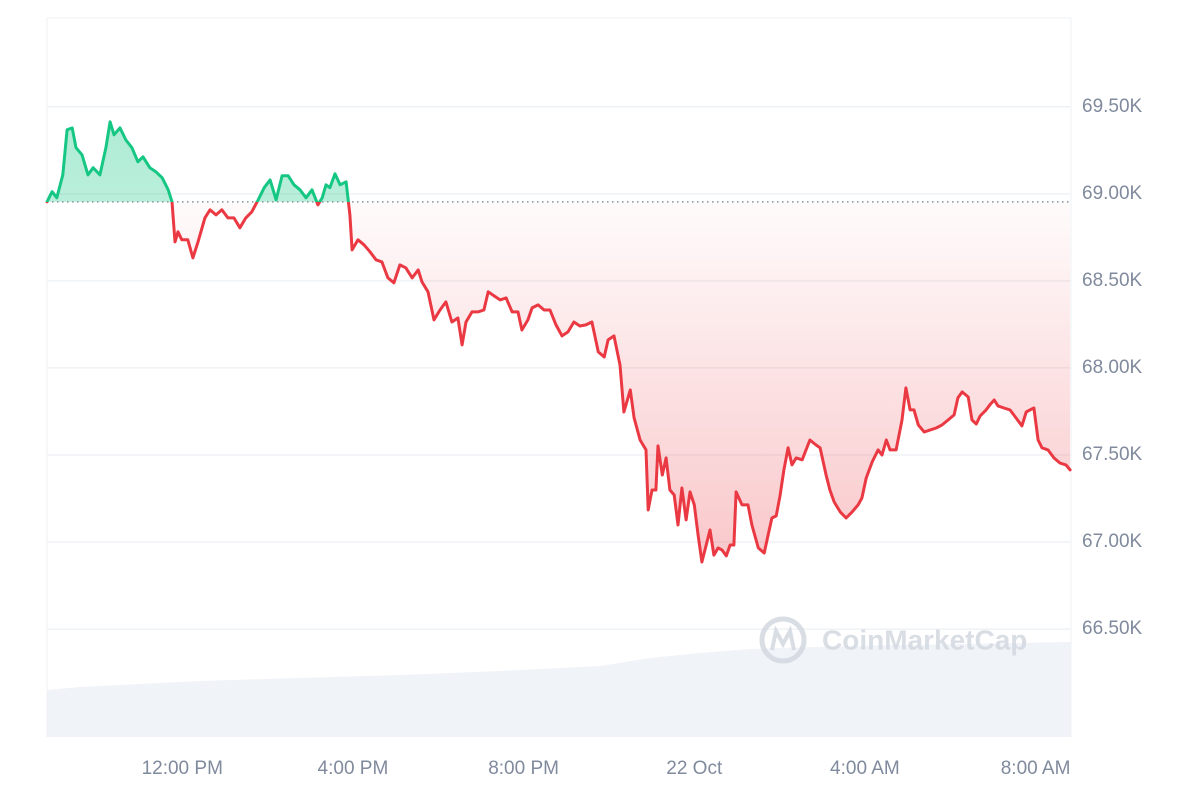 The width and height of the screenshot is (1200, 800). I want to click on x-tick-label: 4:00 PM, so click(353, 768).